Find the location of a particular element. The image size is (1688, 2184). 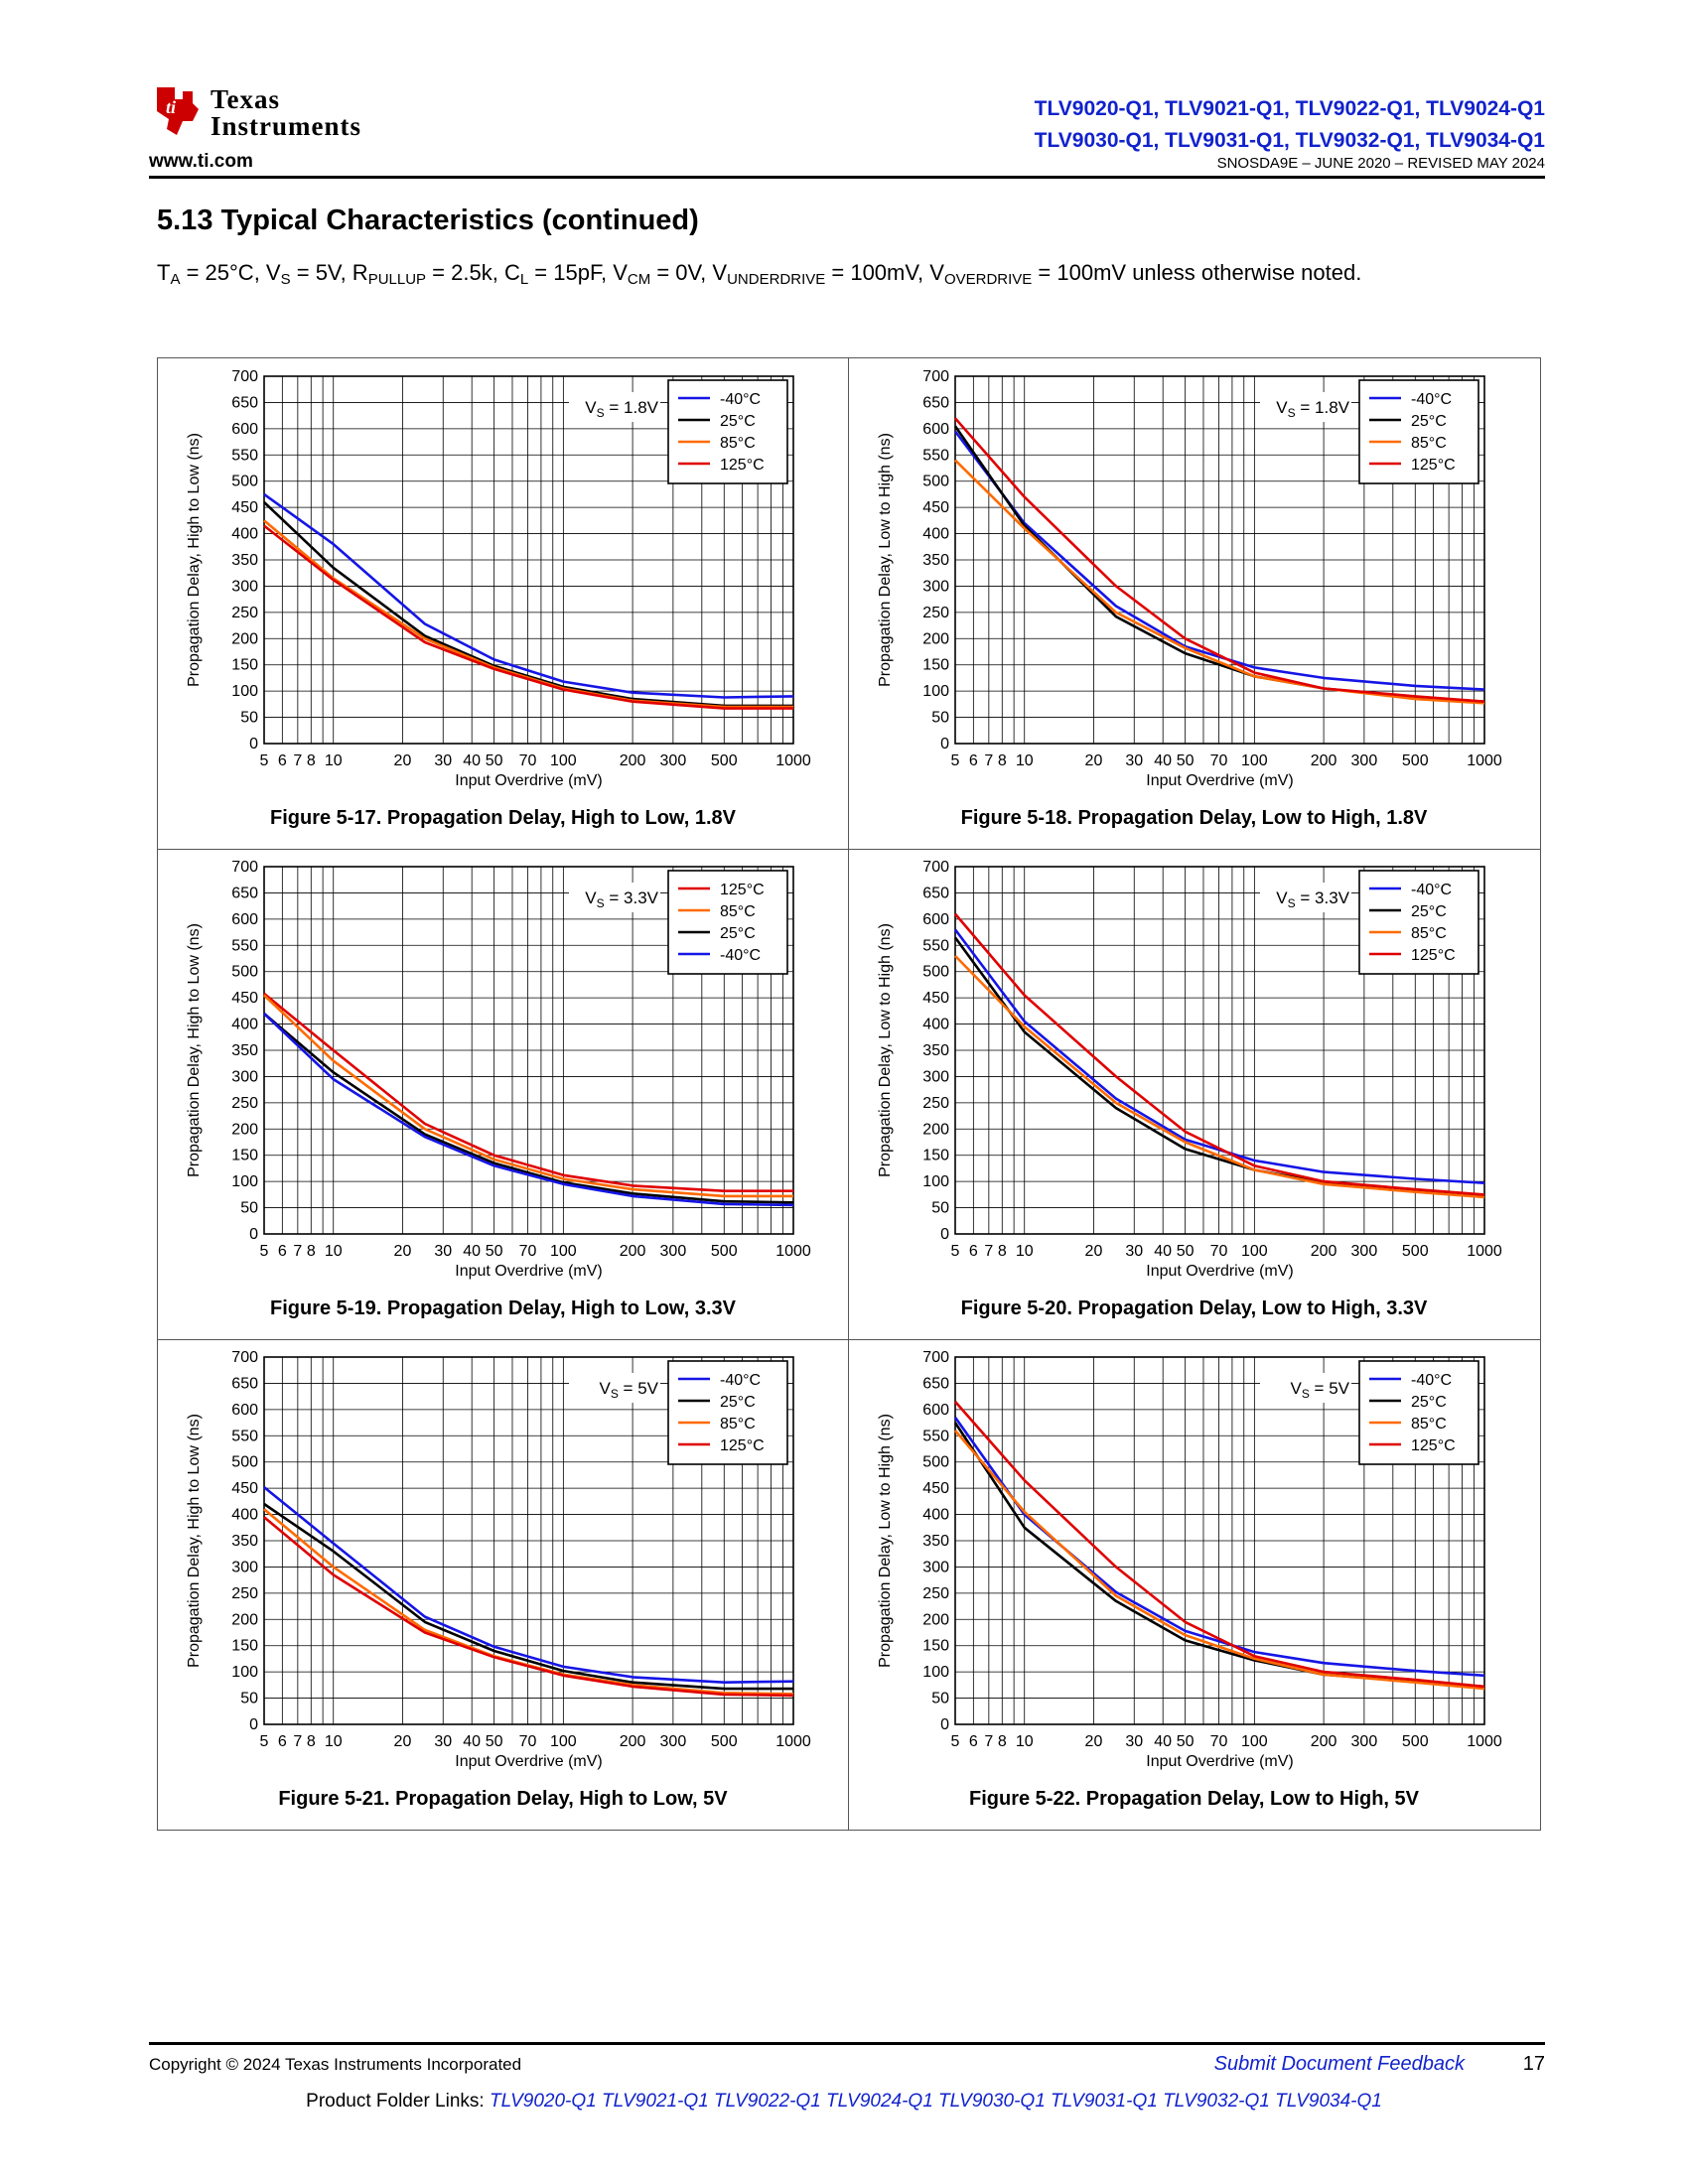

legend-label: 25°C is located at coordinates (738, 933).